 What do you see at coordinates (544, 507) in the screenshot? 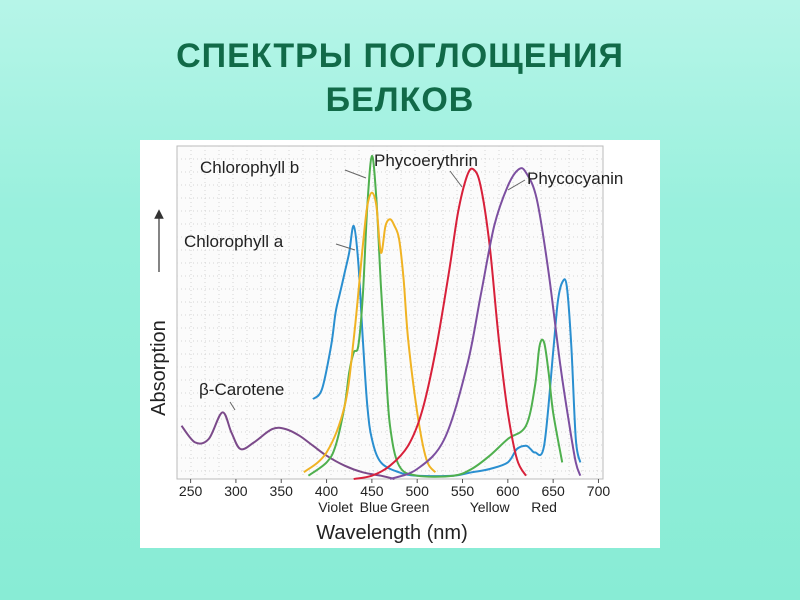
I see `color-band-label: Red` at bounding box center [544, 507].